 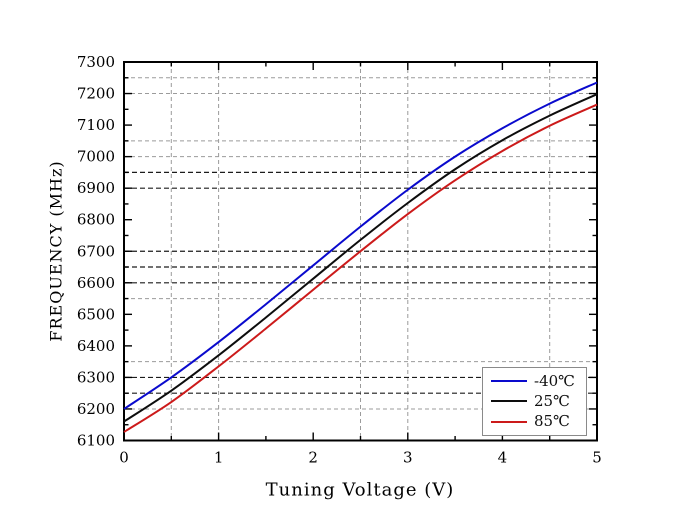 What do you see at coordinates (509, 381) in the screenshot?
I see `legend-line-sample-minus40c` at bounding box center [509, 381].